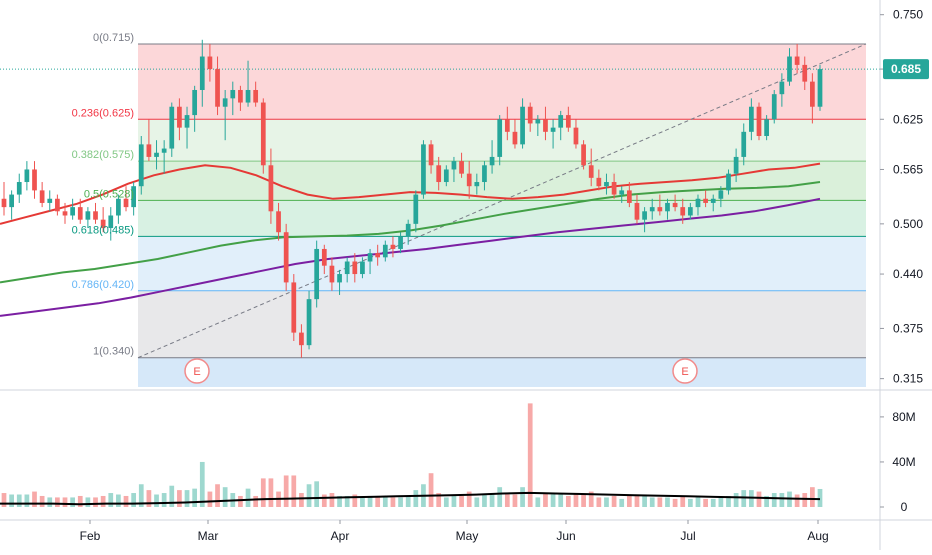 The height and width of the screenshot is (555, 932). Describe the element at coordinates (109, 194) in the screenshot. I see `fib-level-label: 0.5(0.528)` at that location.